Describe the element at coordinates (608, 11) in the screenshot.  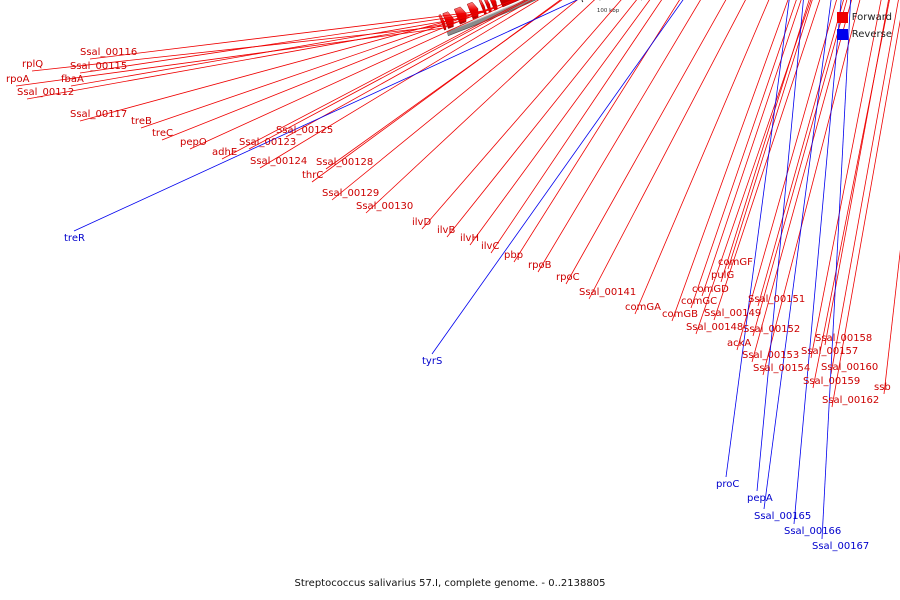
I see `tick-label: 100 kbp` at that location.